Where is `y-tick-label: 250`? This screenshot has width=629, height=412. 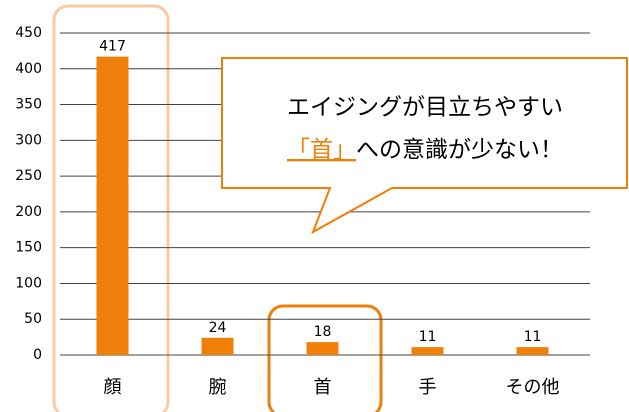
y-tick-label: 250 is located at coordinates (28, 176).